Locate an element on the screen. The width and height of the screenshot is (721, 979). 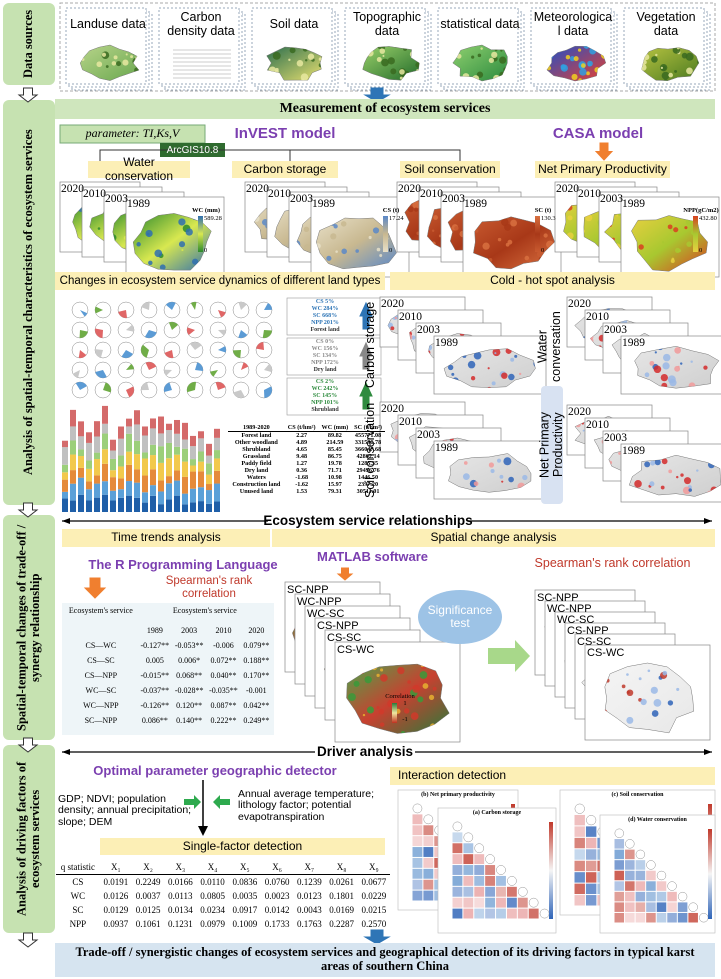
q-cell: 0.0169 is located at coordinates (341, 910).